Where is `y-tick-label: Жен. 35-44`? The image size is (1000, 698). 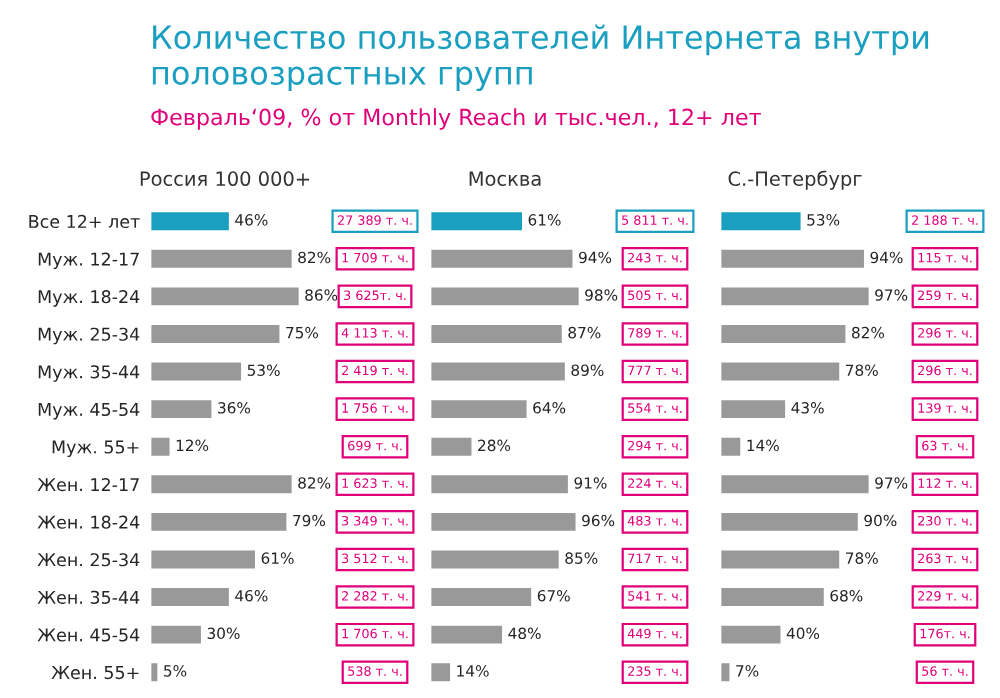
y-tick-label: Жен. 35-44 is located at coordinates (88, 597).